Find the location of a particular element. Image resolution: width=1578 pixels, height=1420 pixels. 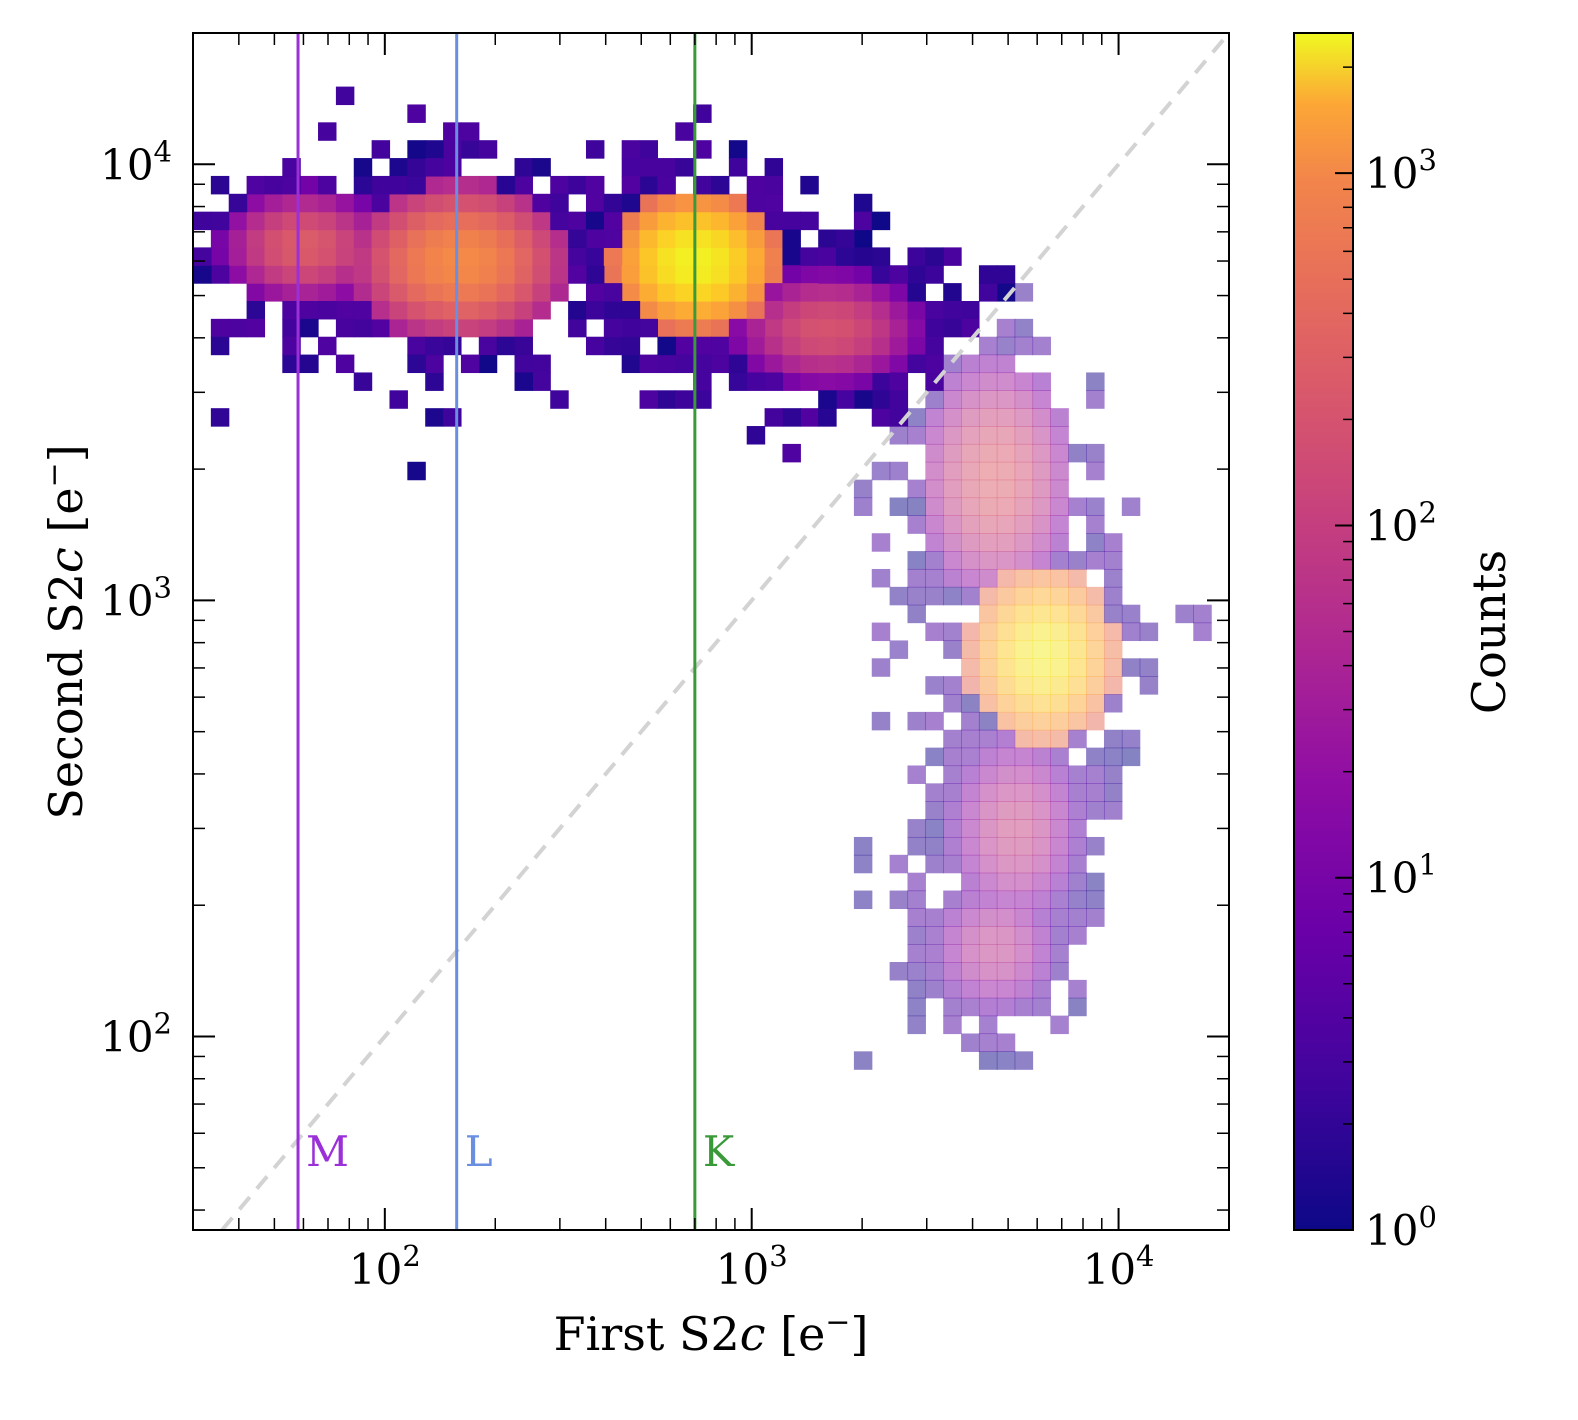

x-tick-label: 103 is located at coordinates (752, 1266).